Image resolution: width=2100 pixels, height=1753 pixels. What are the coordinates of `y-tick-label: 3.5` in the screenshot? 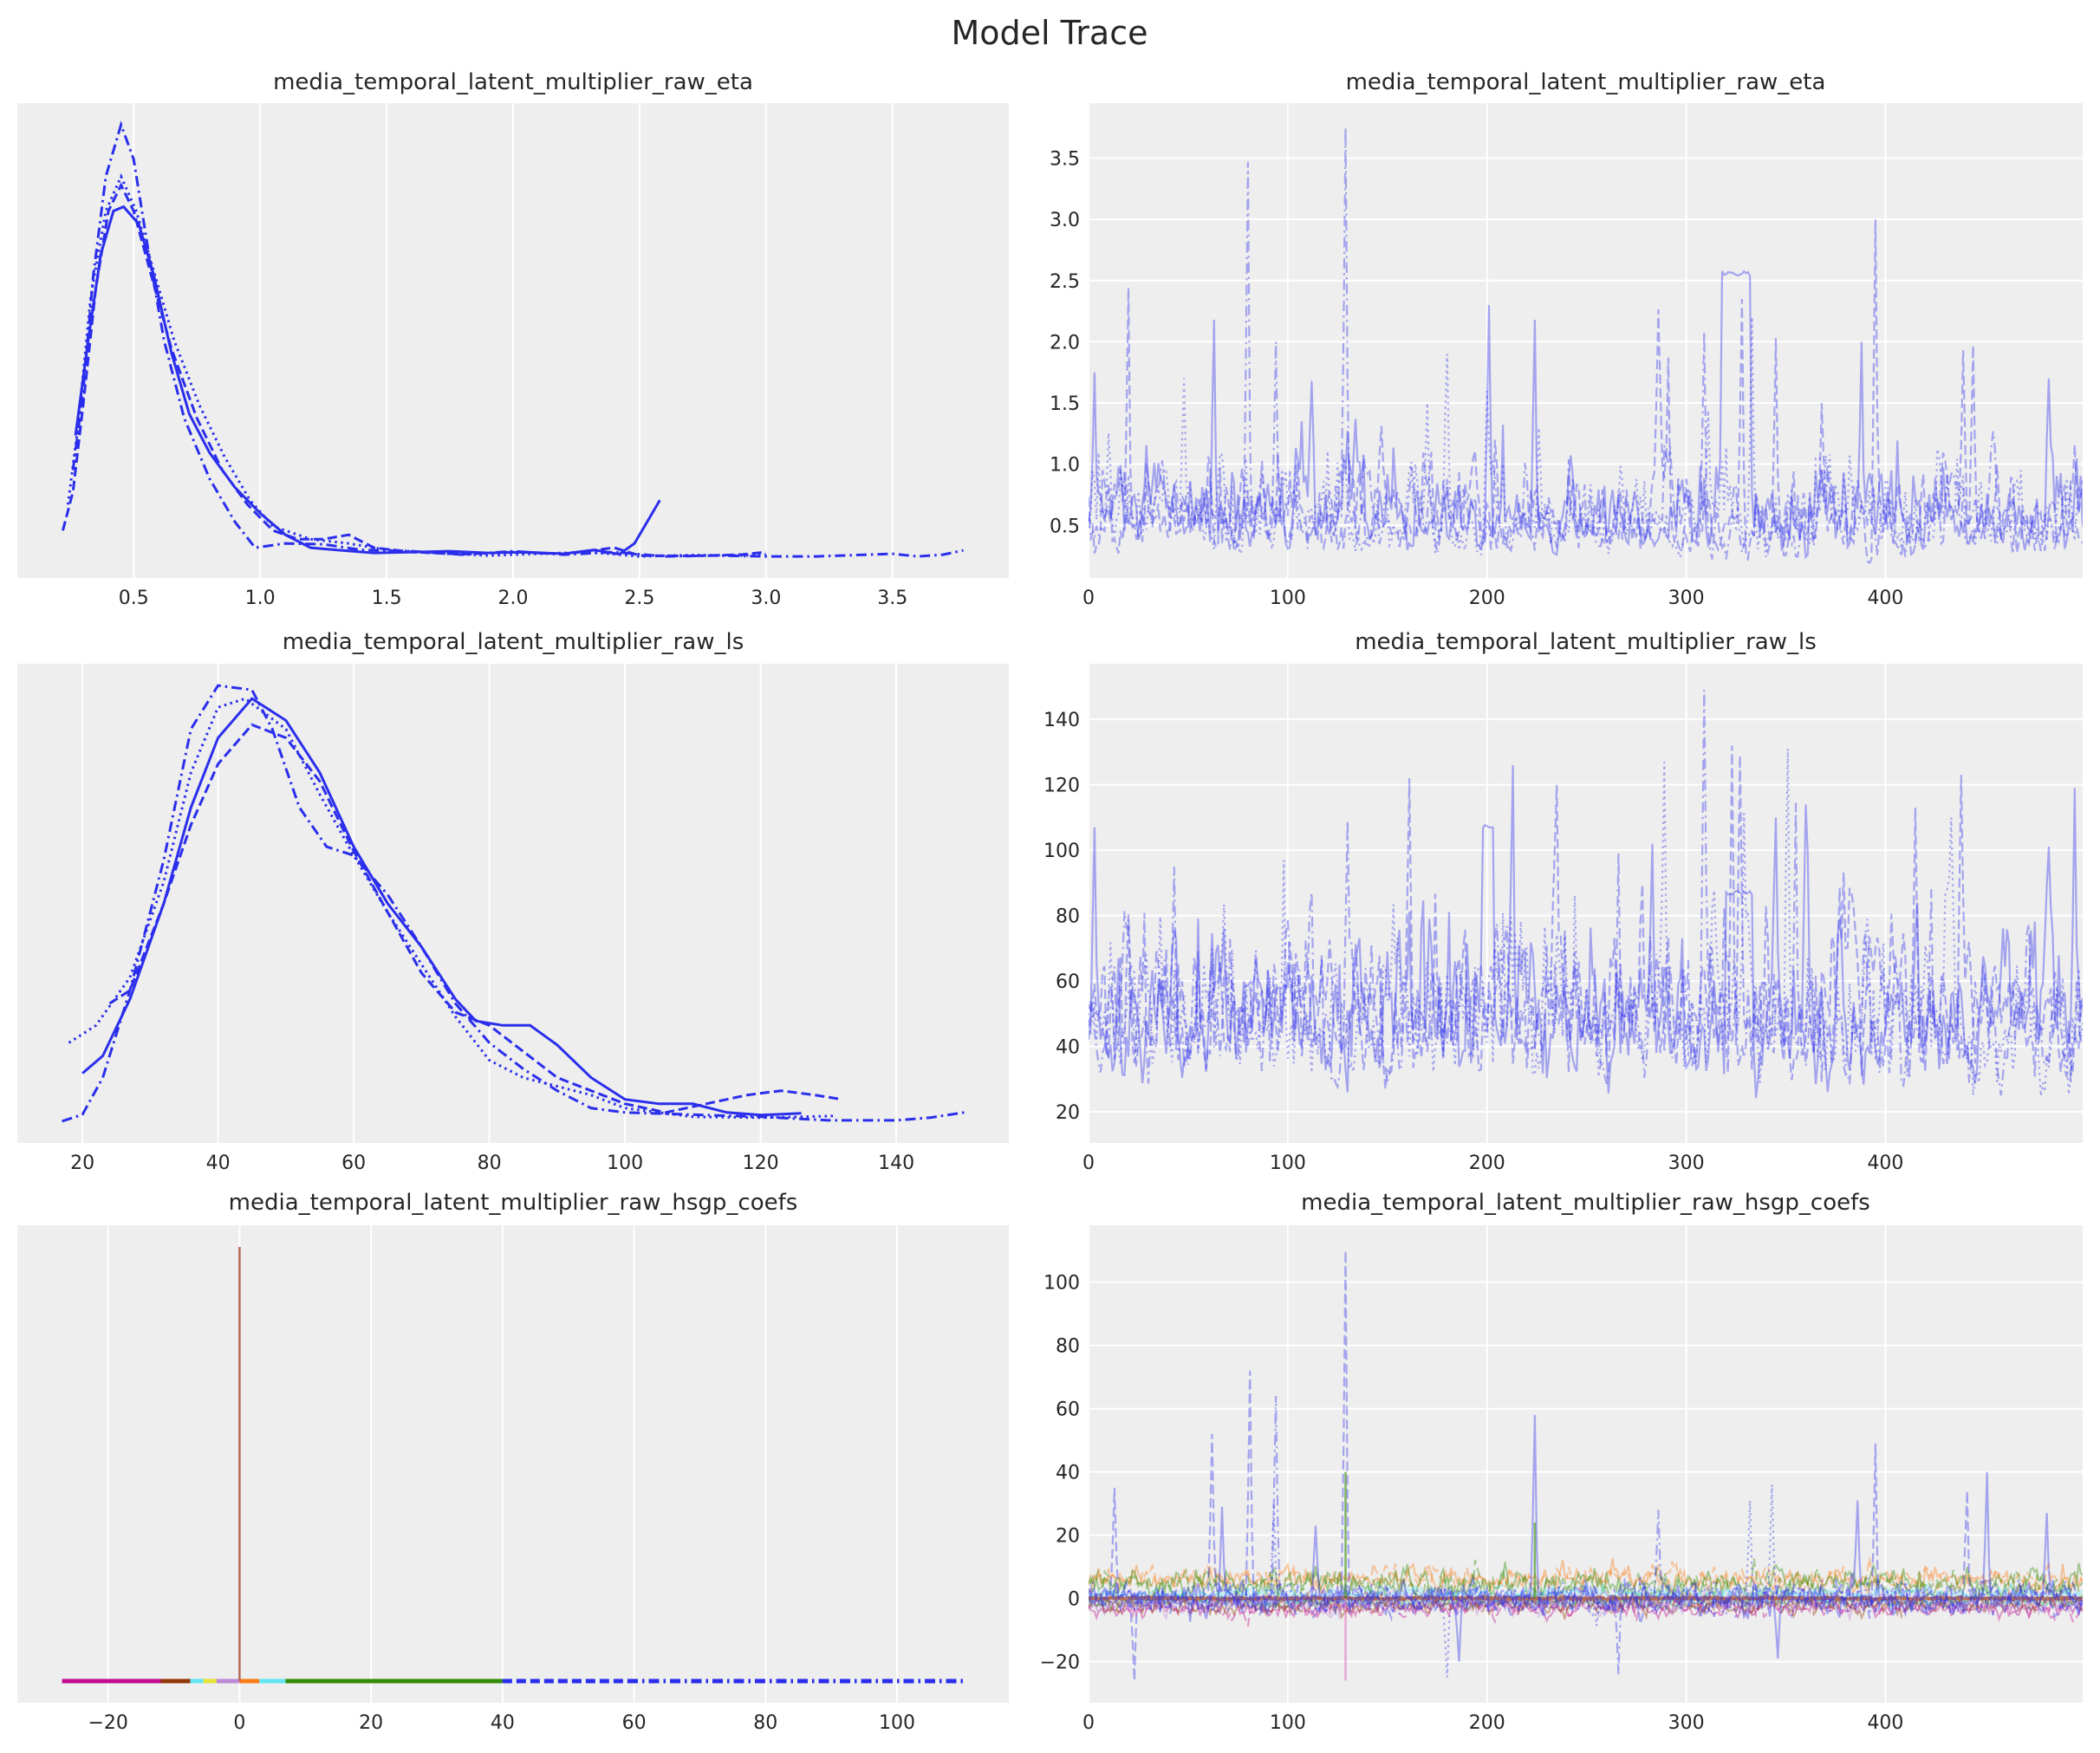 It's located at (1065, 160).